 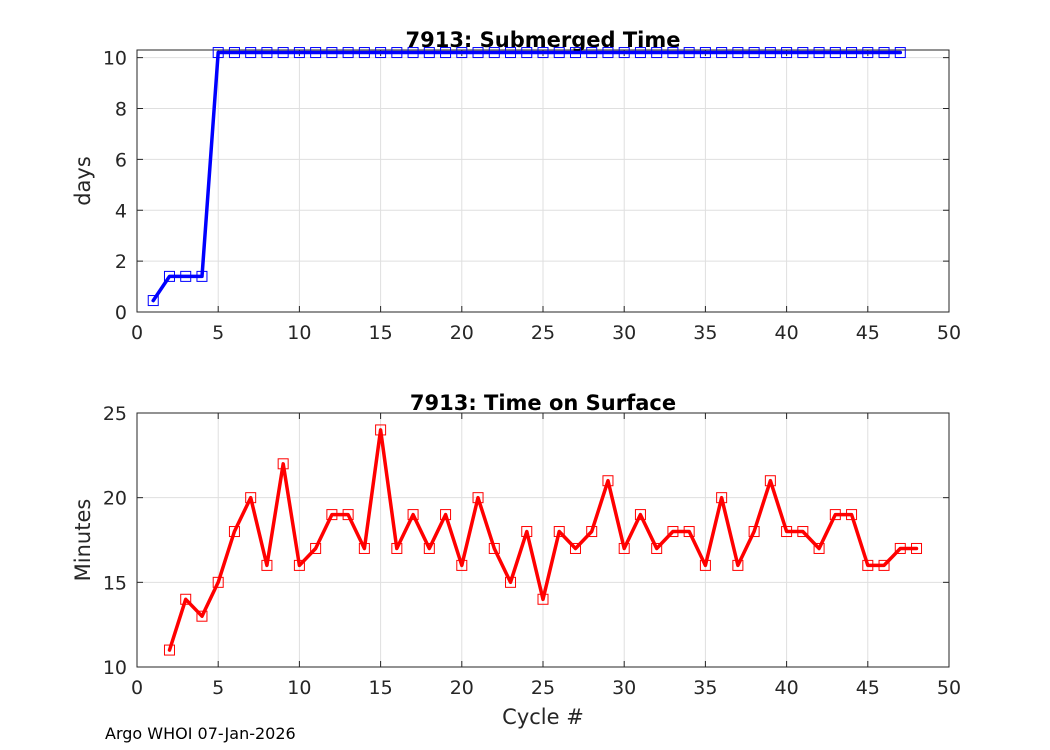 I want to click on submerged-x-tick-label: 45, so click(x=868, y=333).